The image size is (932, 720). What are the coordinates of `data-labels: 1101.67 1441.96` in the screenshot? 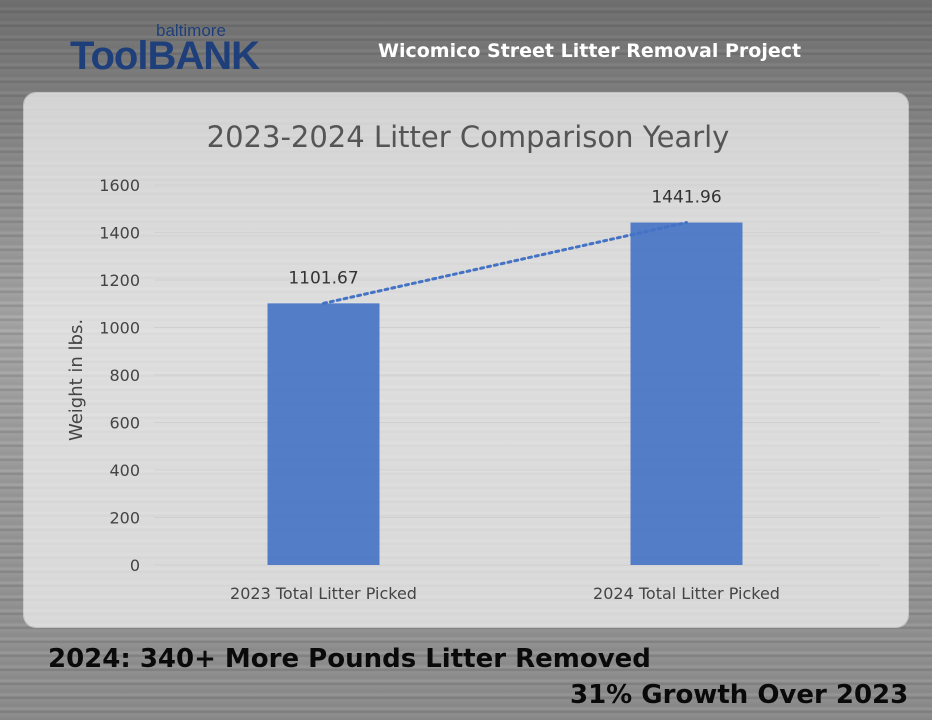 It's located at (504, 238).